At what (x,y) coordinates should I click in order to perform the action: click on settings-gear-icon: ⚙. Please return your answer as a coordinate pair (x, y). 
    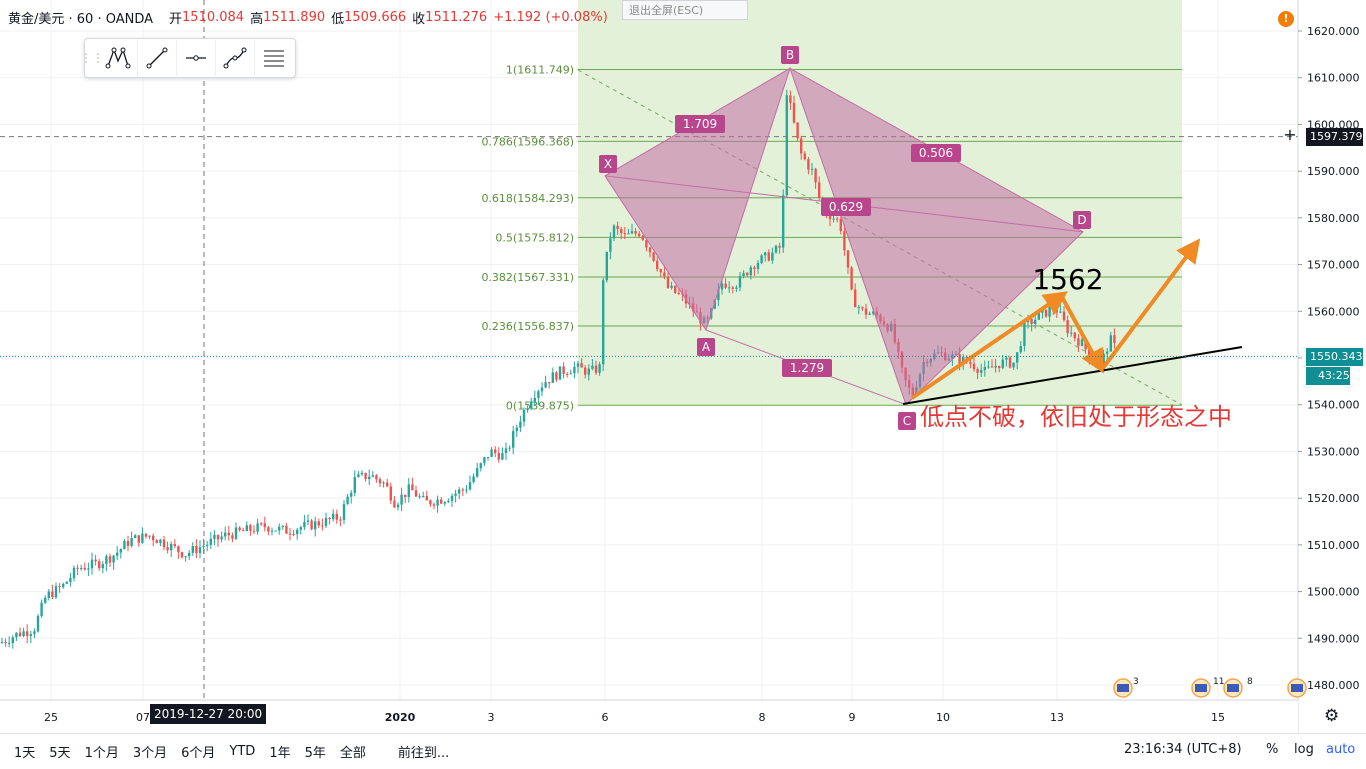
    Looking at the image, I should click on (1332, 716).